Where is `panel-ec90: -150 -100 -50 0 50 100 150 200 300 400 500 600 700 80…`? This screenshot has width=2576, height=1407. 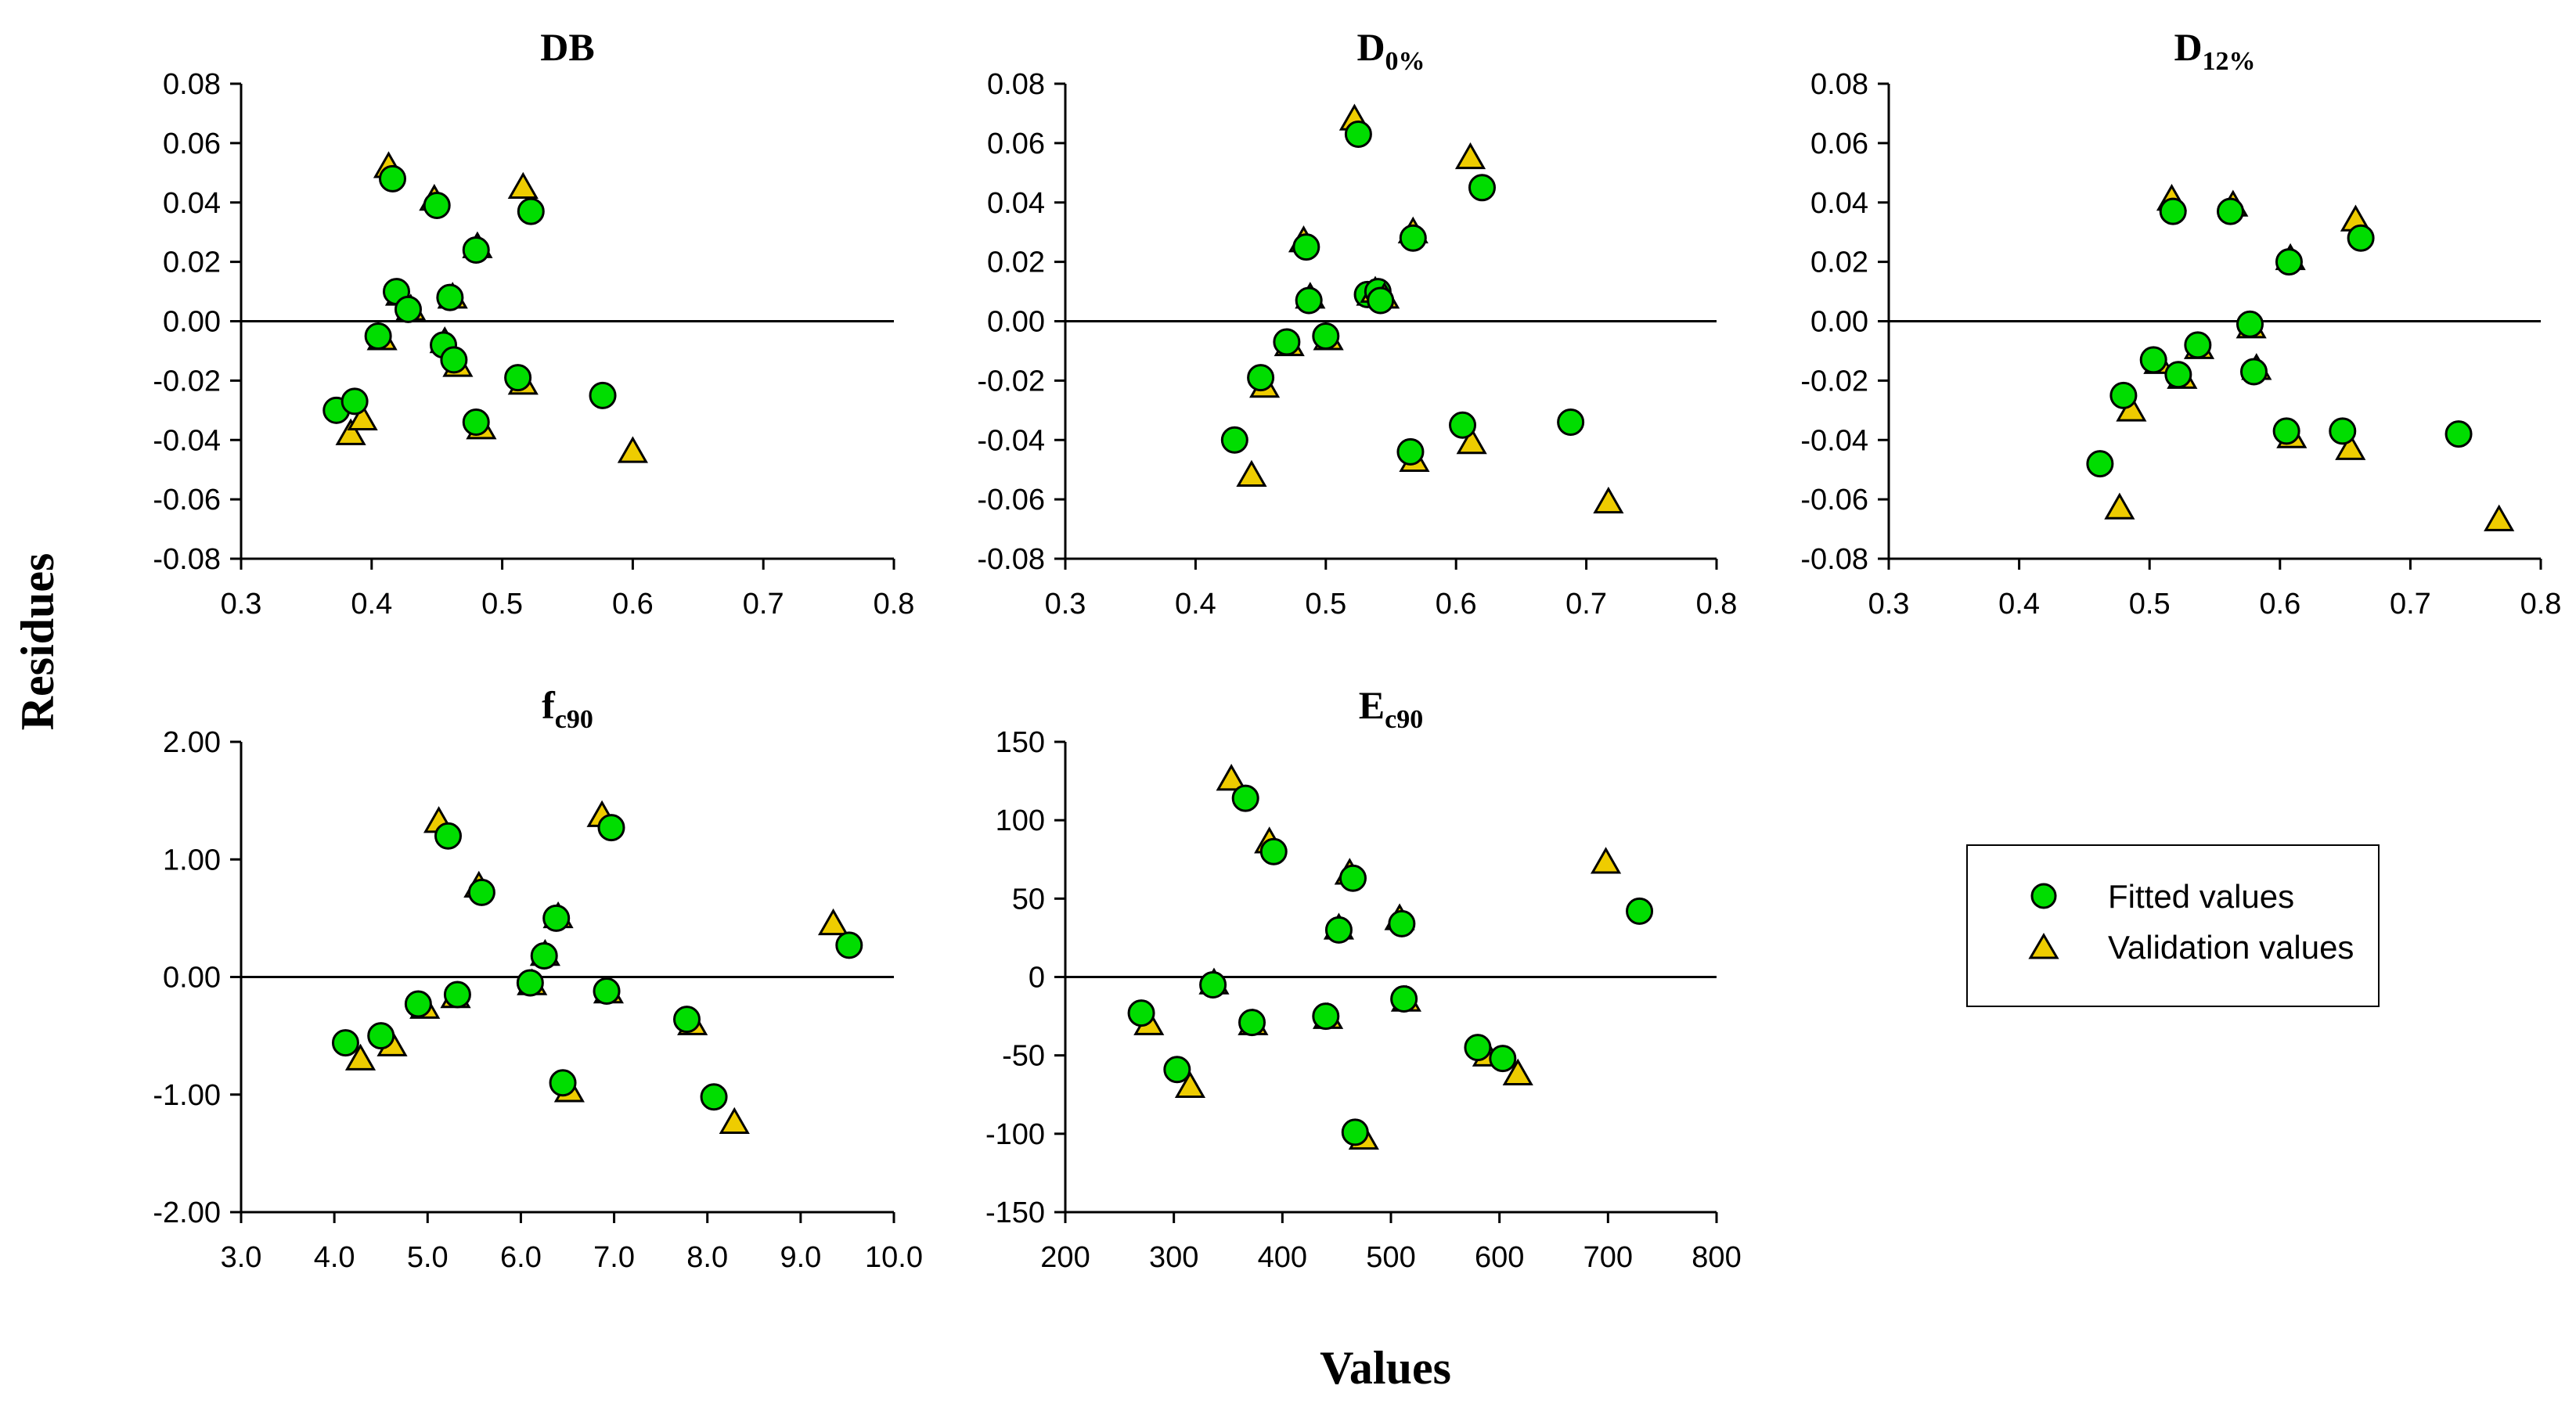 panel-ec90: -150 -100 -50 0 50 100 150 200 300 400 500 600 700 80… is located at coordinates (1363, 978).